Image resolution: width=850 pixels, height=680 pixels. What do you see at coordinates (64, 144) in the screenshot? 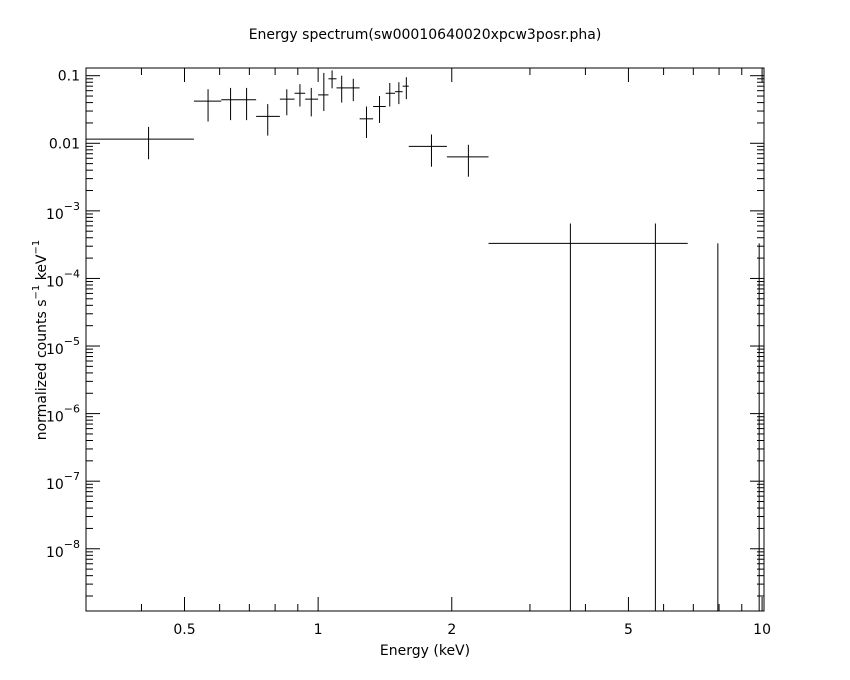
I see `y-tick-label: 0.01` at bounding box center [64, 144].